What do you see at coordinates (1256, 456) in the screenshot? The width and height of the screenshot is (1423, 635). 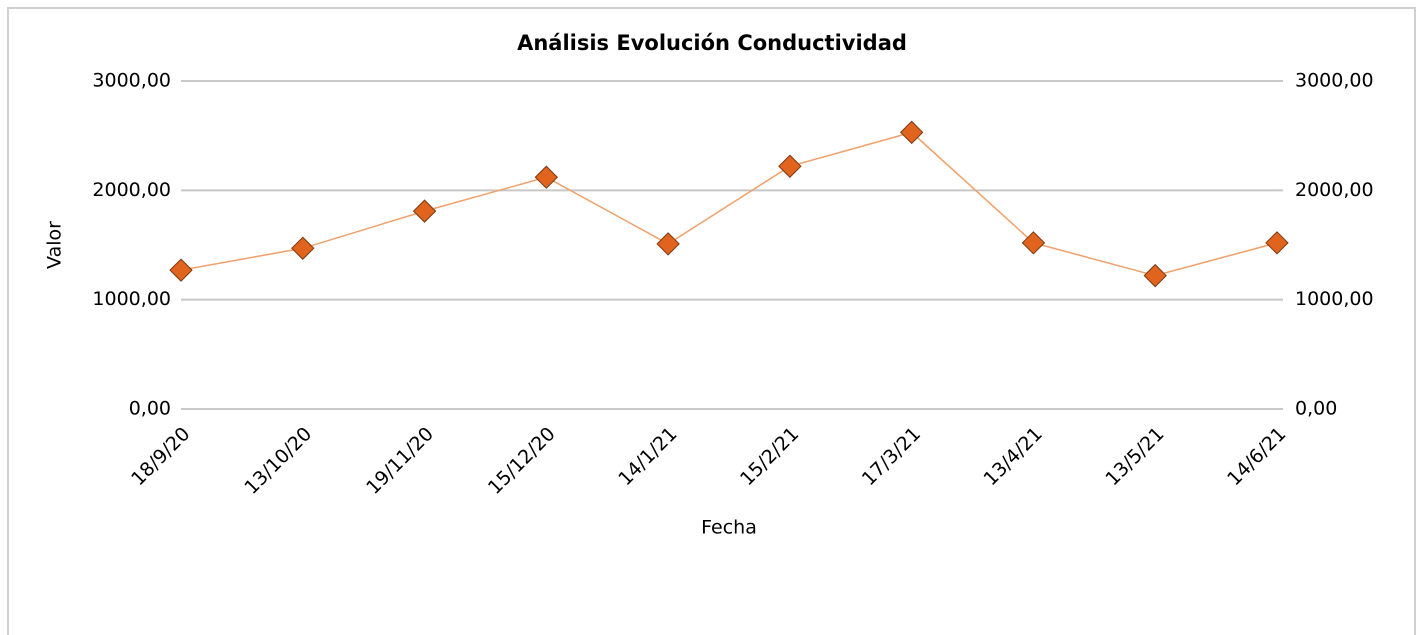 I see `x-tick-label: 14/6/21` at bounding box center [1256, 456].